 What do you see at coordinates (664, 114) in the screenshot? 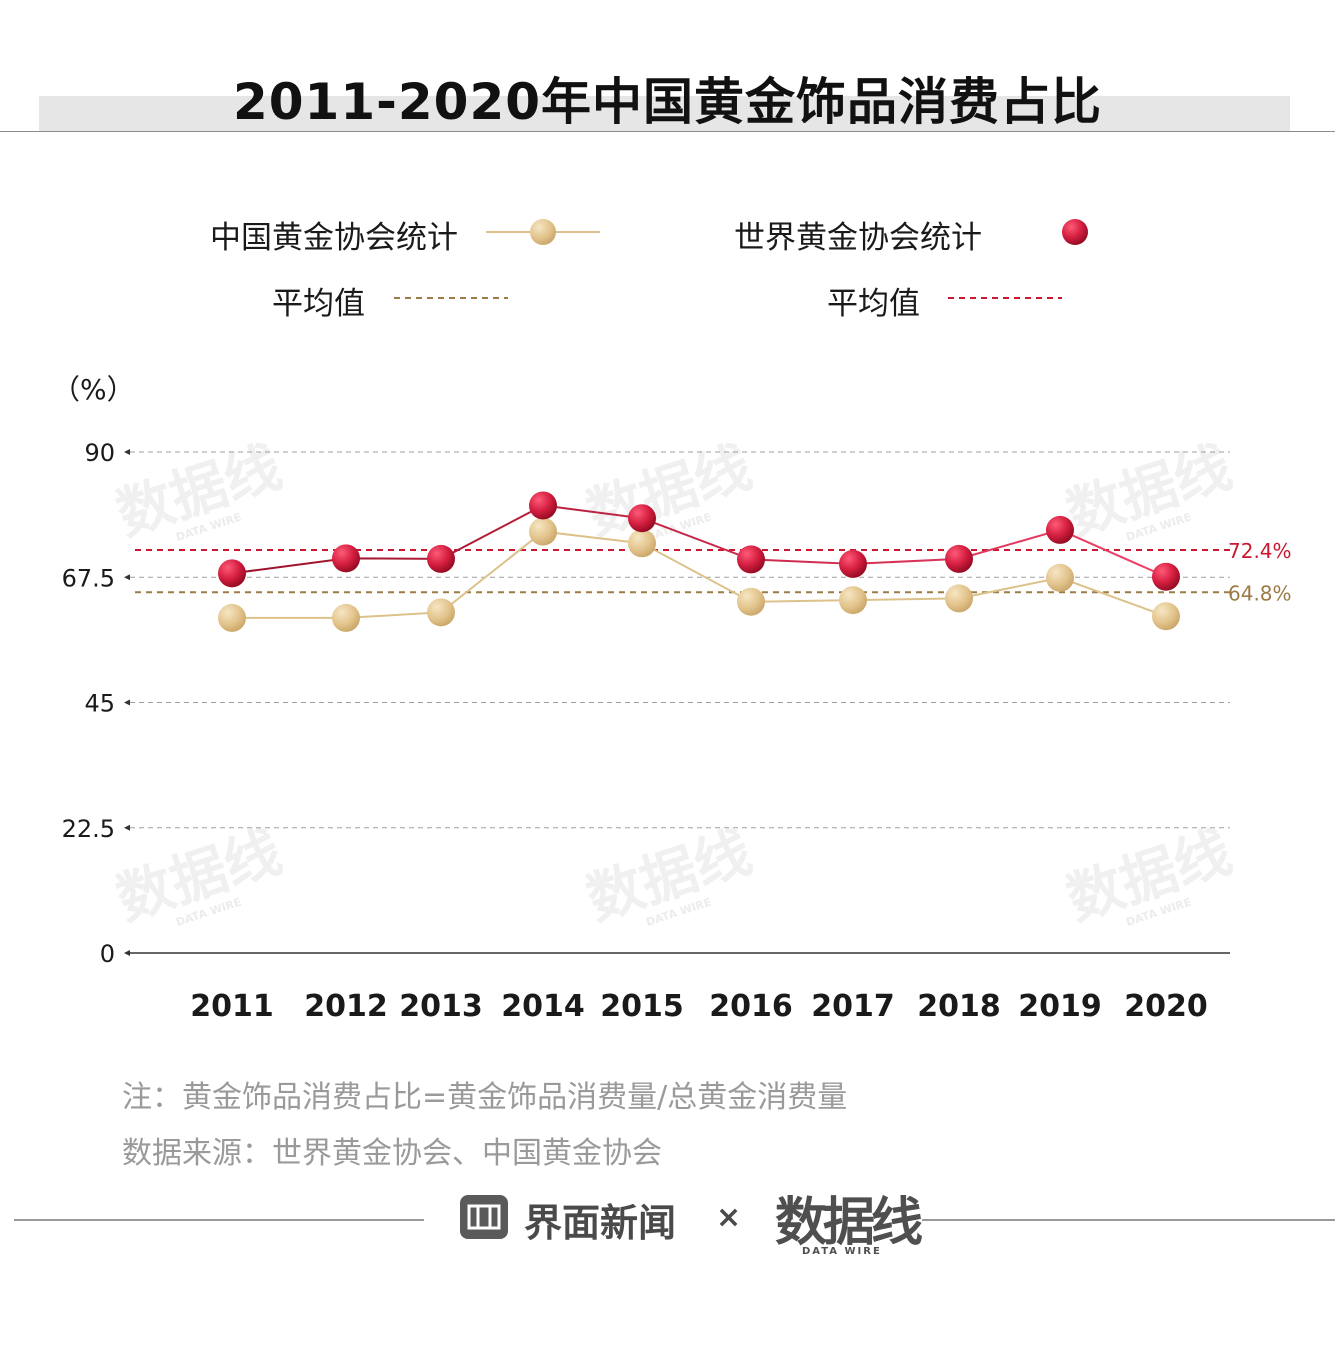
I see `title-band` at bounding box center [664, 114].